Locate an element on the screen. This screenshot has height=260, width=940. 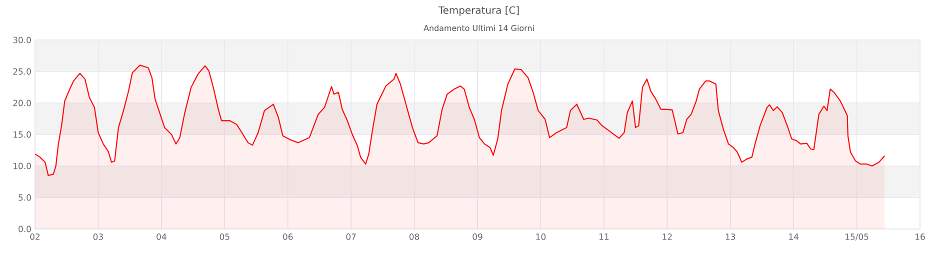
chart-title: Temperatura [C] is located at coordinates (478, 11).